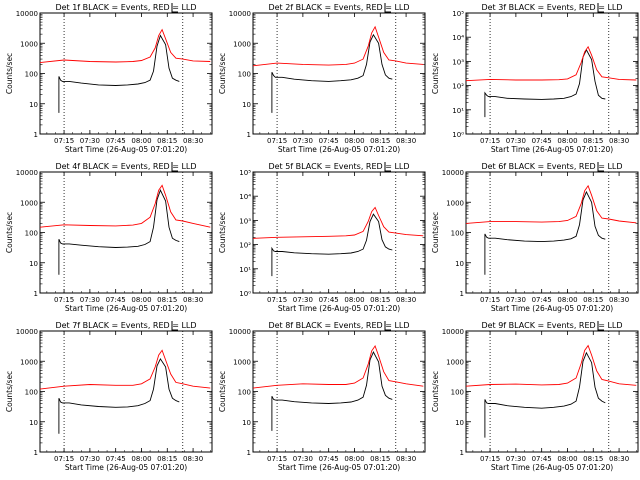  What do you see at coordinates (551, 7) in the screenshot?
I see `panel-title: Det 3f BLACK = Events, RED = LLD` at bounding box center [551, 7].